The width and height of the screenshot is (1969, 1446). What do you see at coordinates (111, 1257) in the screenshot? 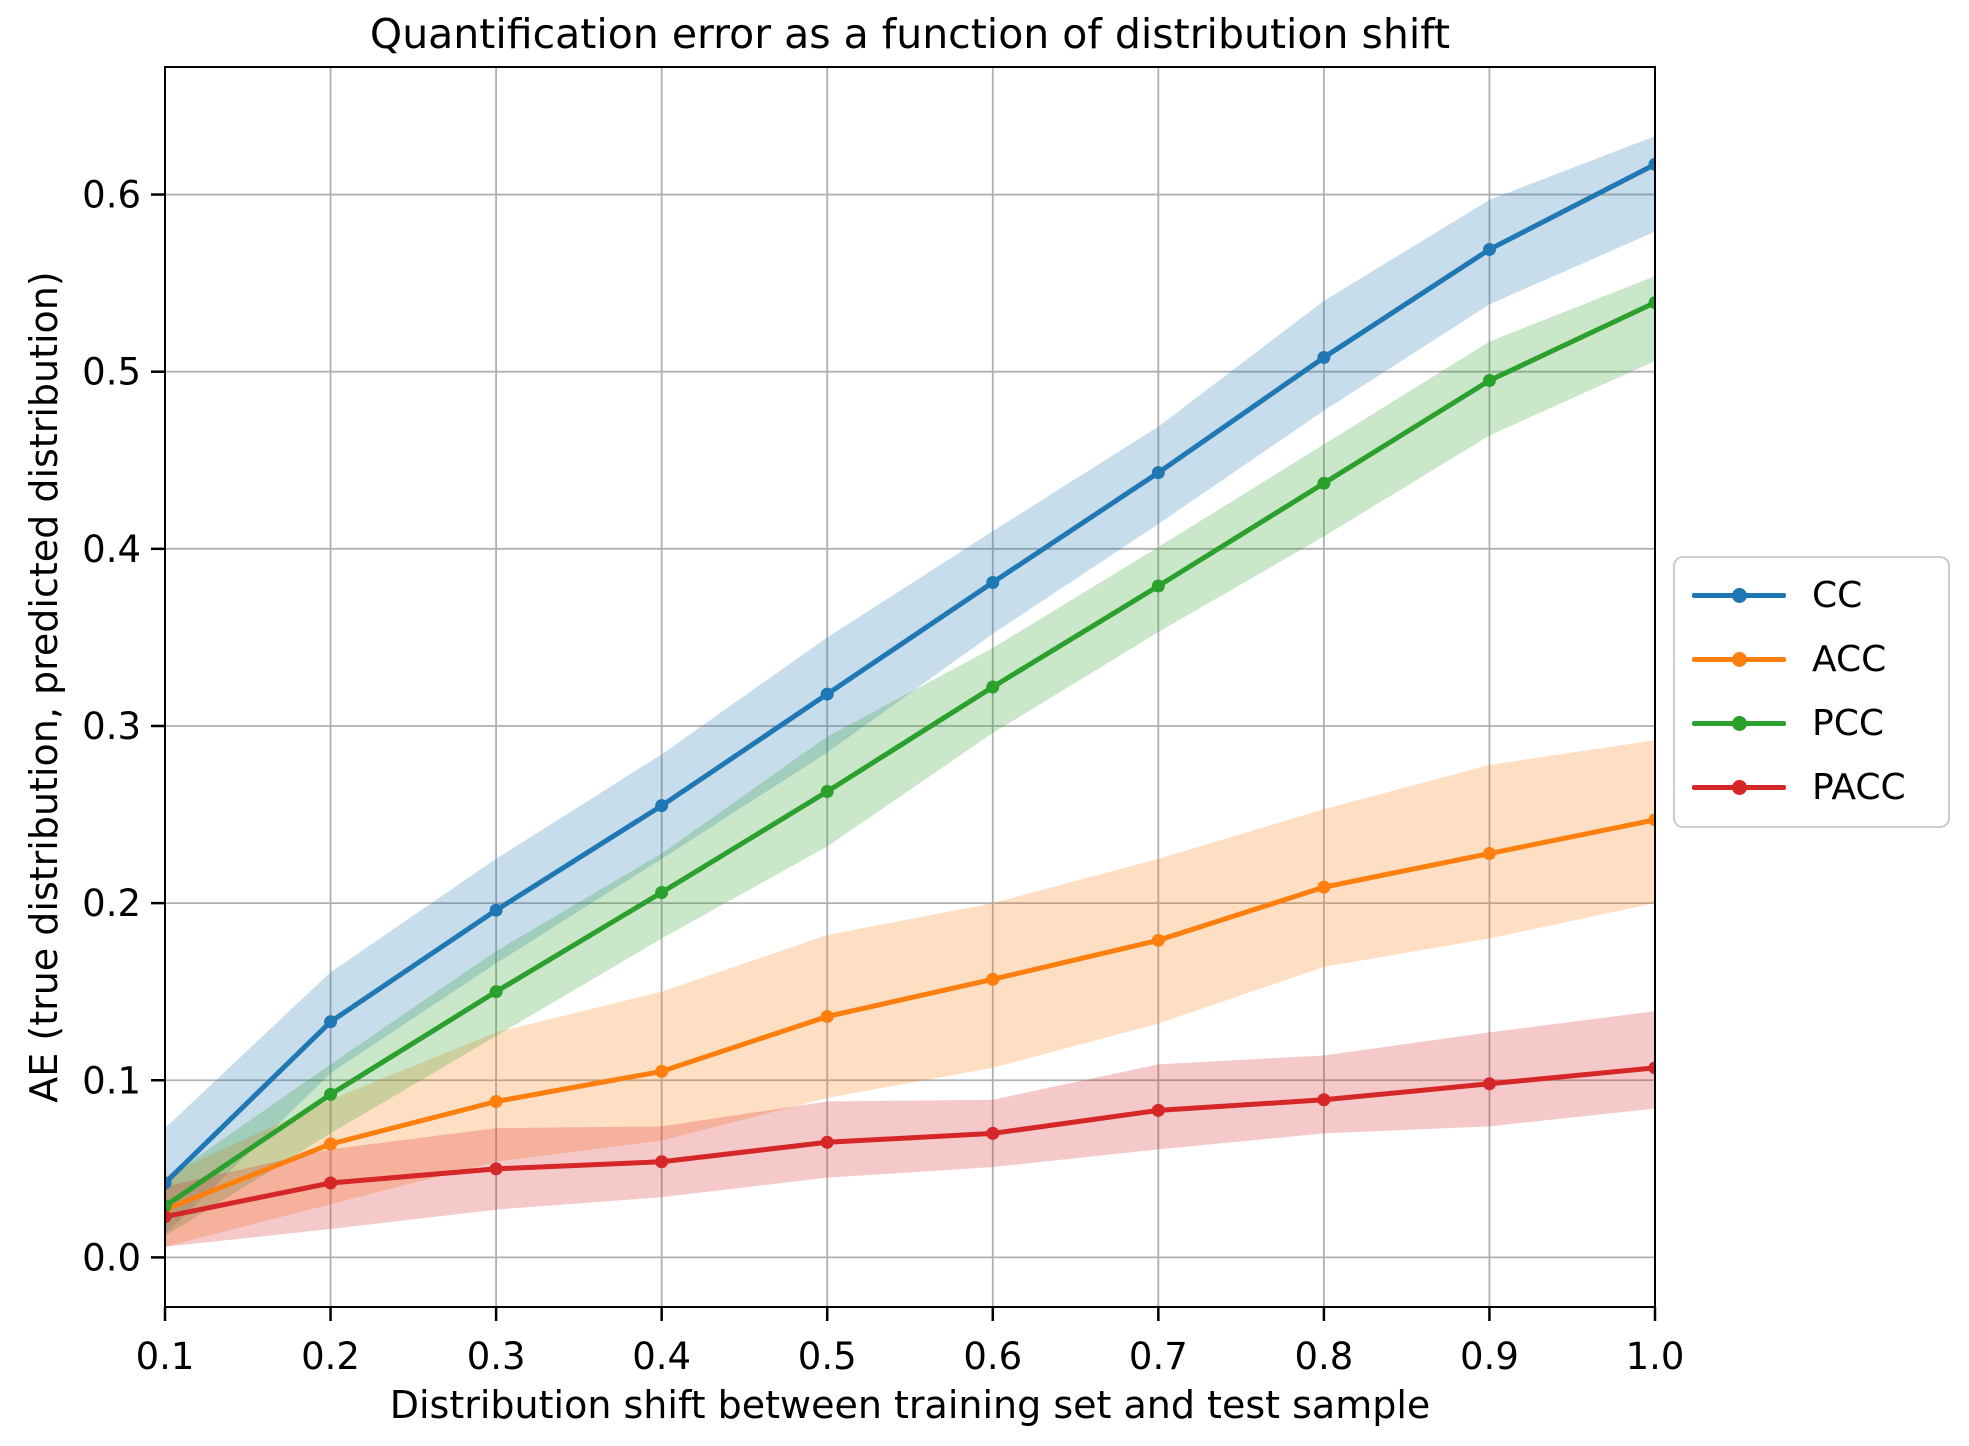
I see `y-tick-label: 0.0` at bounding box center [111, 1257].